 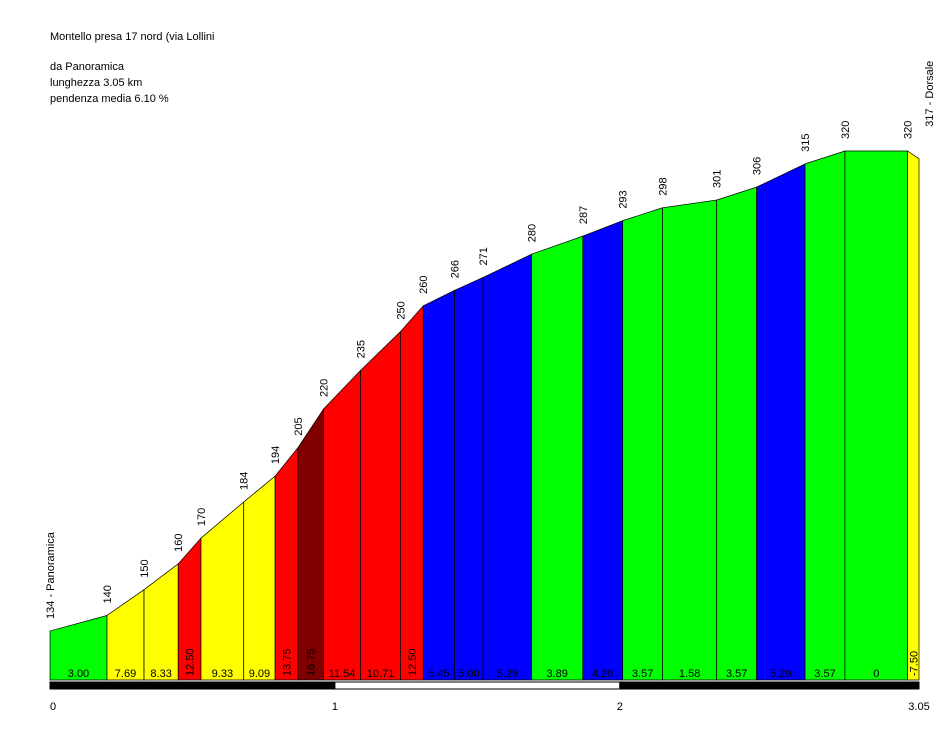 I want to click on chart-subtitle: pendenza media 6.10 %, so click(x=109, y=99).